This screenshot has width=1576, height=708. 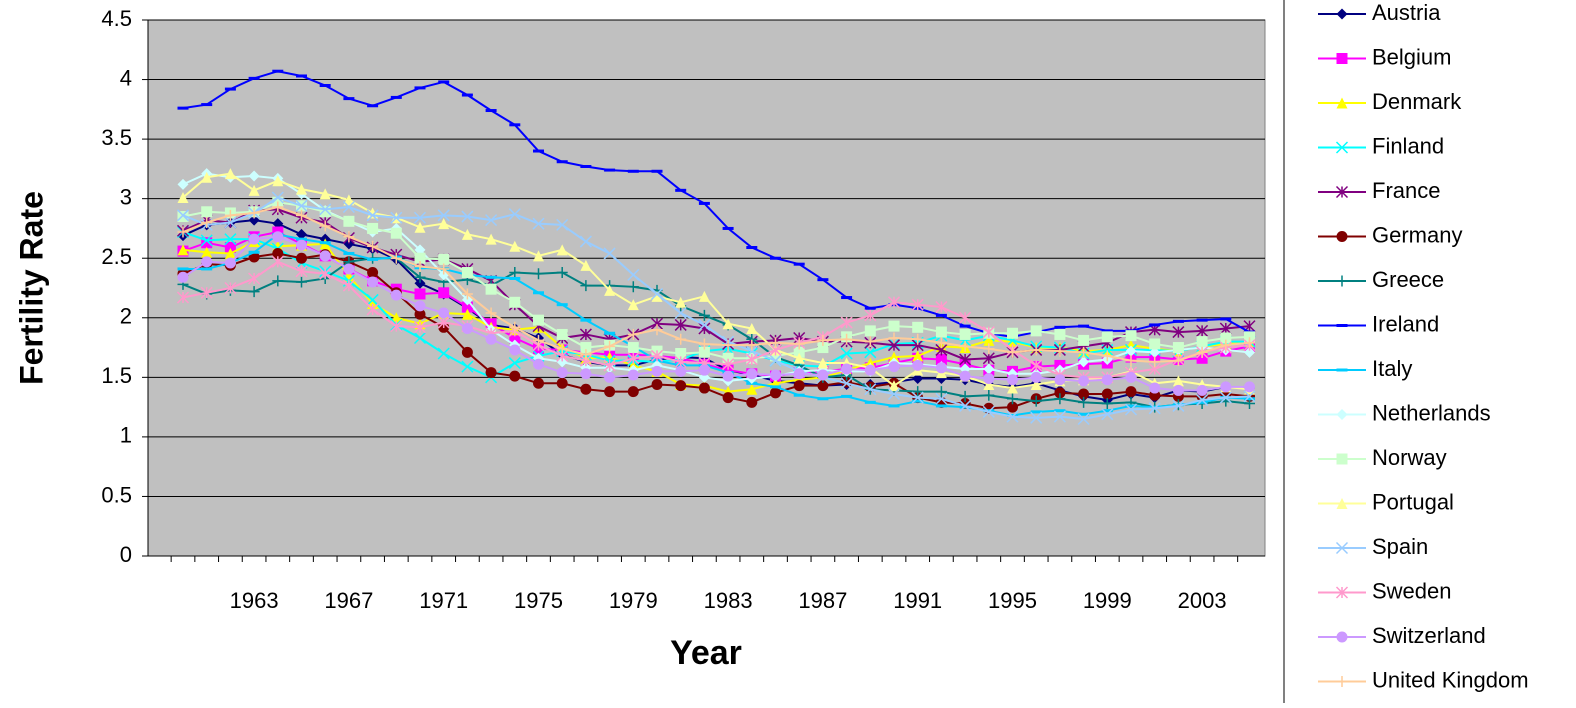 I want to click on y-tick-label: 4.5, so click(x=116, y=18).